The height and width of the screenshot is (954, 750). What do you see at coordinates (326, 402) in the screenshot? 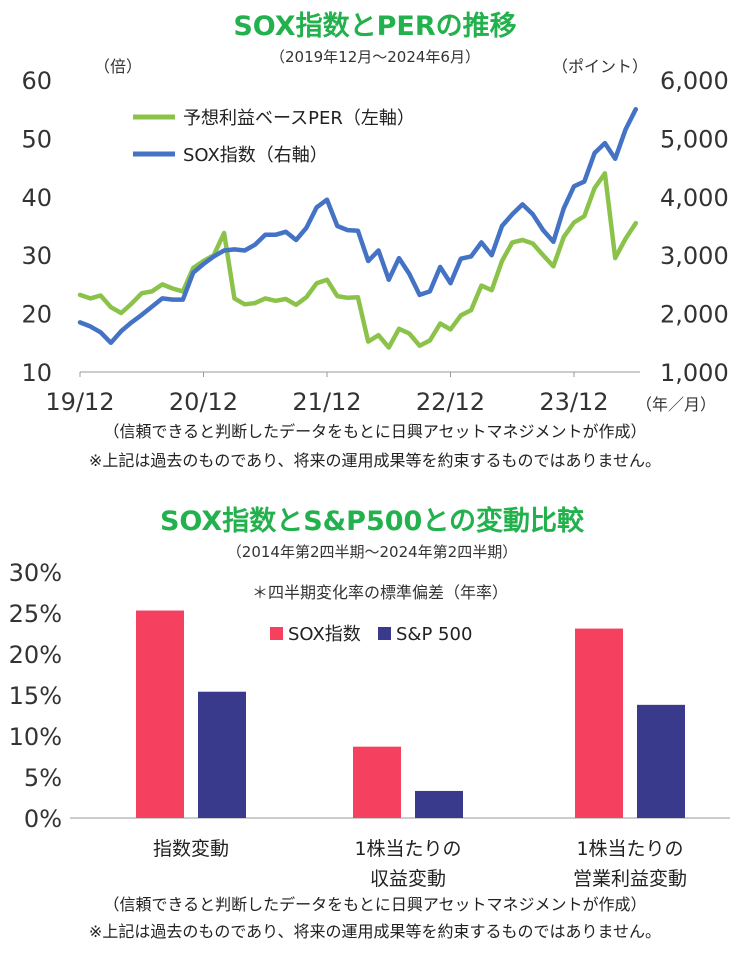
I see `x-axis-tick-label: 21/12` at bounding box center [326, 402].